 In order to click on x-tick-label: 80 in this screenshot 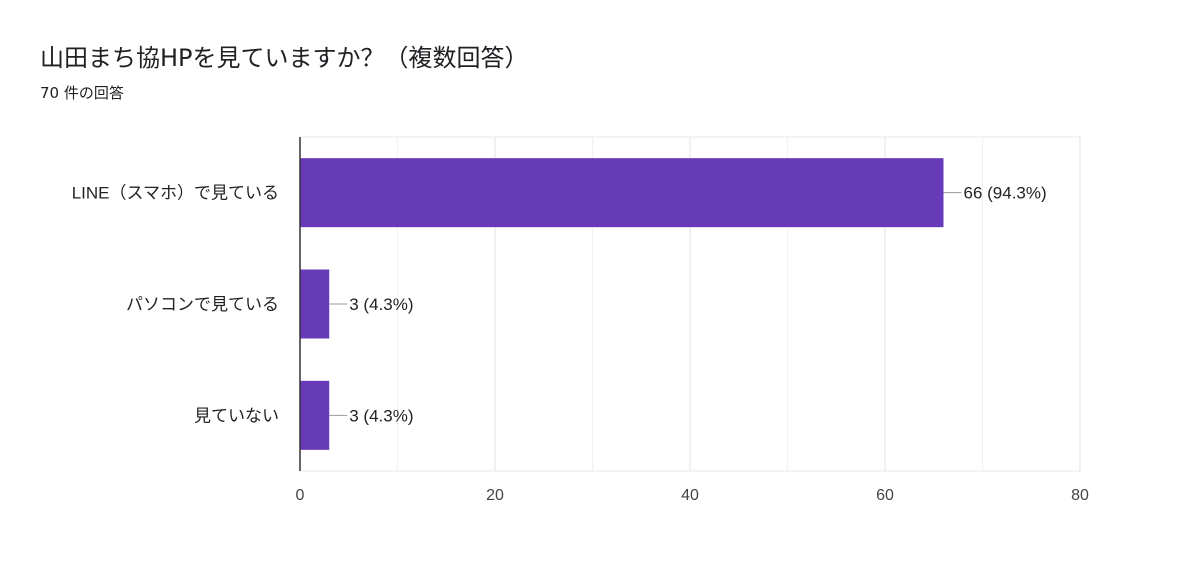, I will do `click(1080, 495)`.